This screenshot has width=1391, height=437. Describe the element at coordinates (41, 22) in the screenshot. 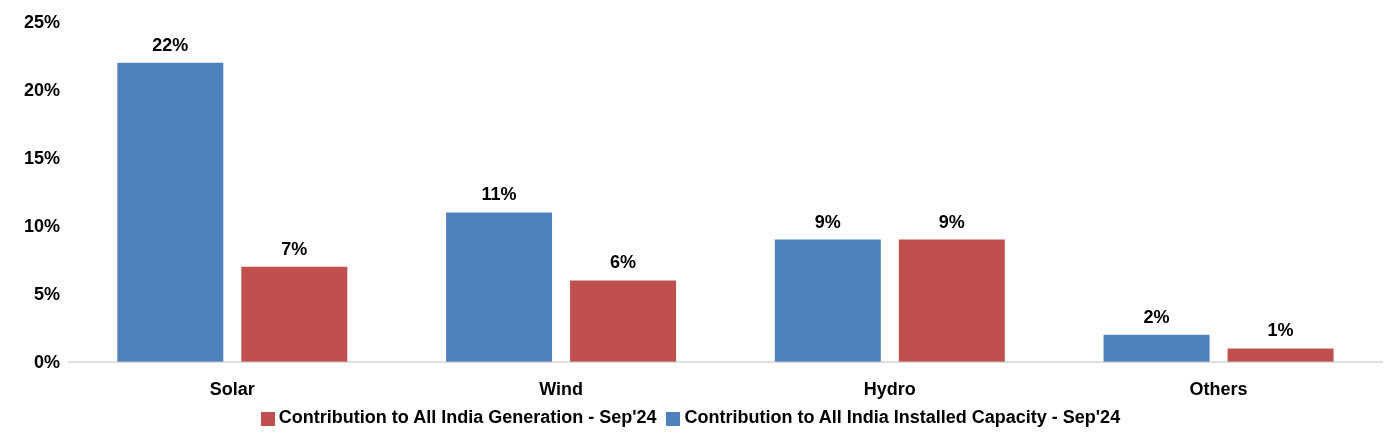

I see `y-tick-label: 25%` at that location.